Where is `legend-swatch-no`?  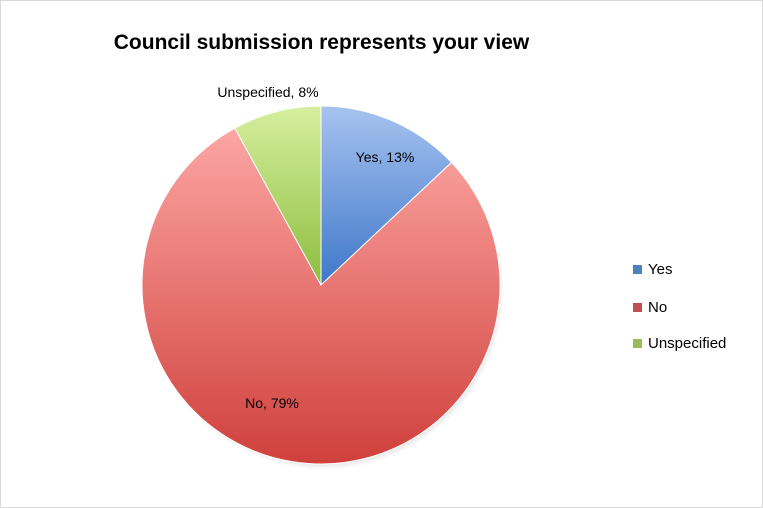
legend-swatch-no is located at coordinates (637, 307).